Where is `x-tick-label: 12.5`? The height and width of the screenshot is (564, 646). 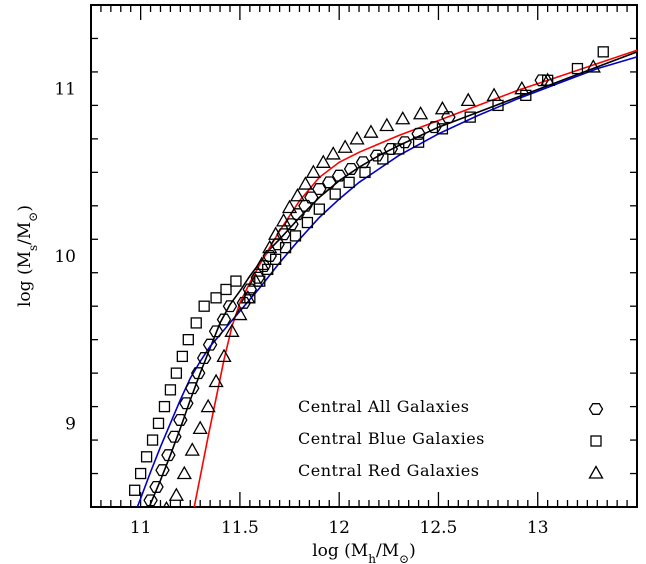
x-tick-label: 12.5 is located at coordinates (439, 528).